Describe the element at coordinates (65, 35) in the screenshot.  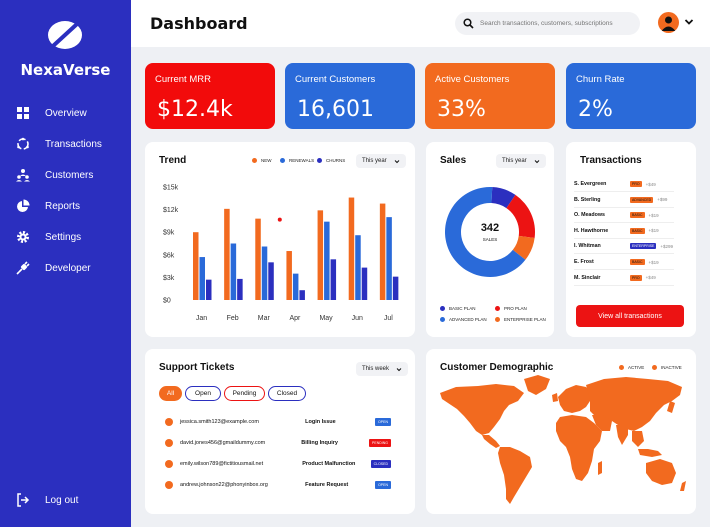
I see `nexaverse-logo-icon` at that location.